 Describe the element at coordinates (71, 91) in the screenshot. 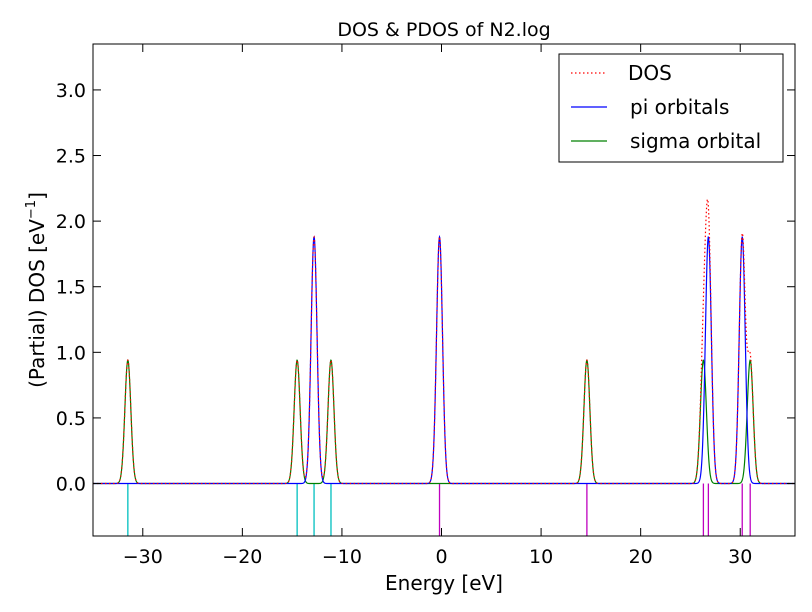

I see `y-tick-label: 3.0` at that location.